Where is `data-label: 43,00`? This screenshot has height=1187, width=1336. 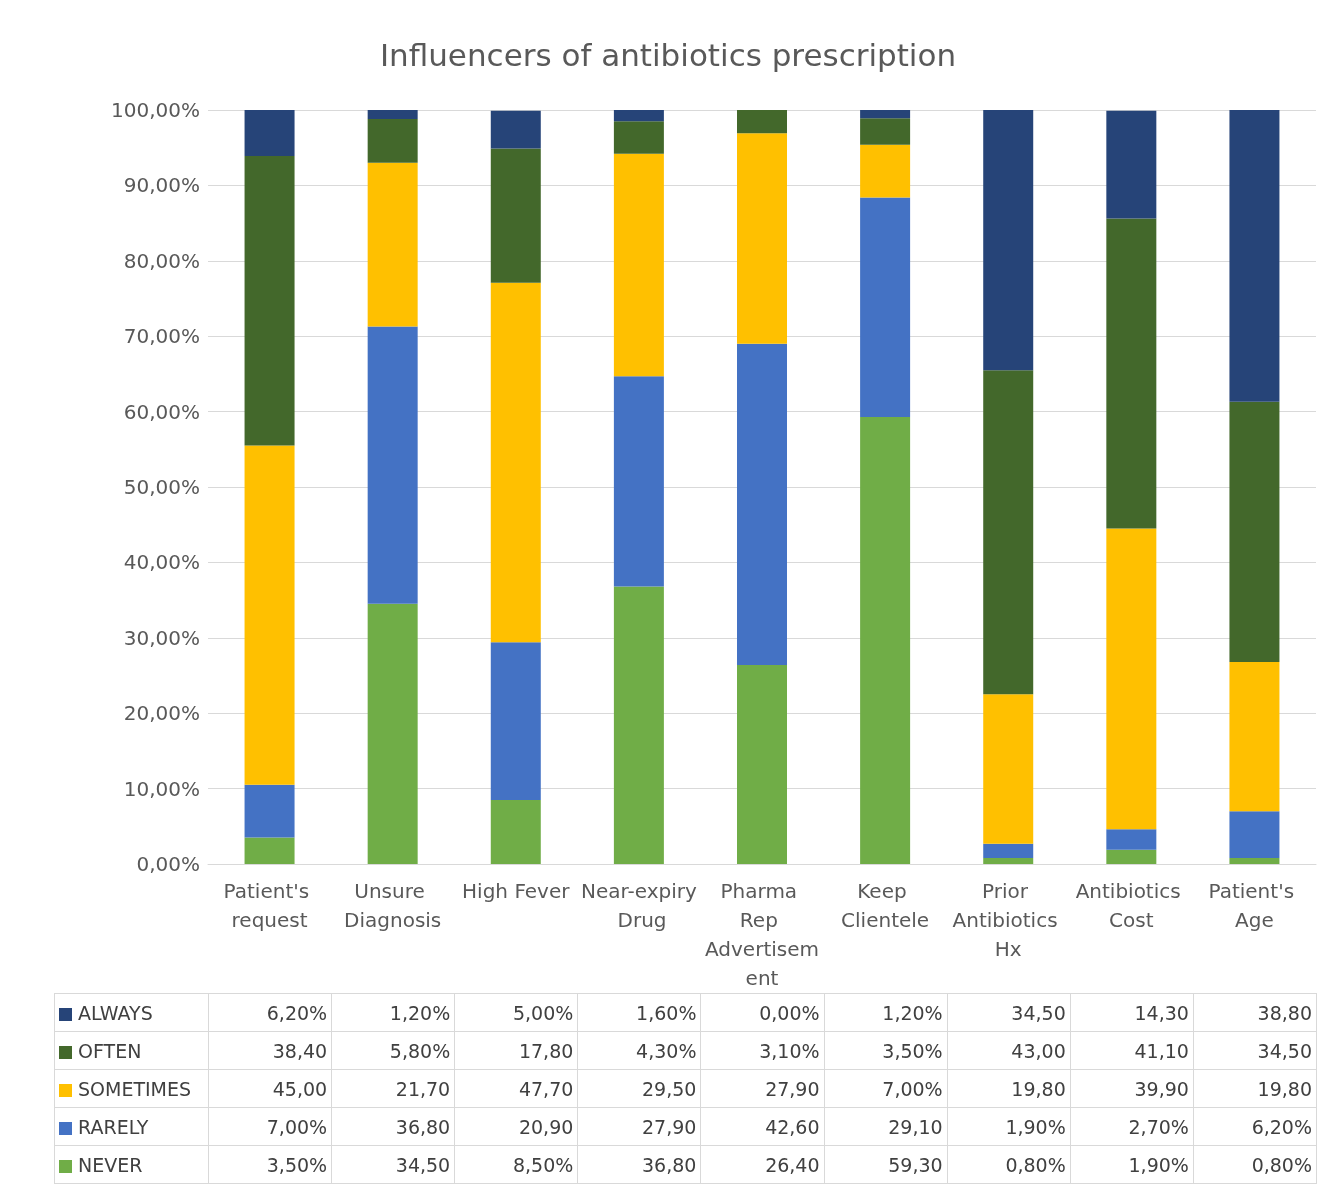 data-label: 43,00 is located at coordinates (1009, 1050).